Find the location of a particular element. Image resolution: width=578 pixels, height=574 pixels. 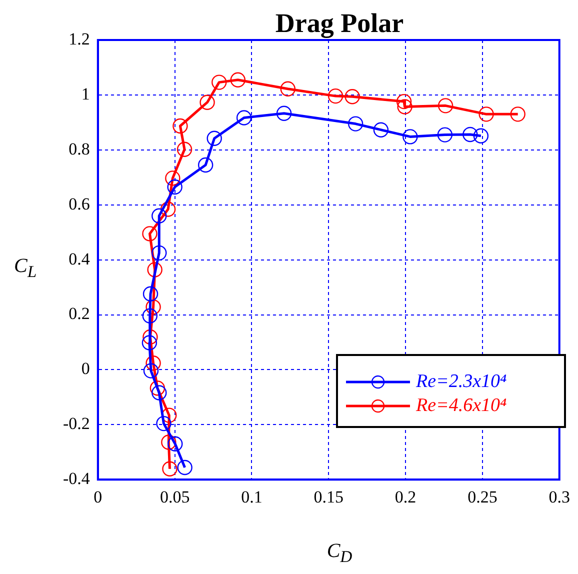

y-tick-label: -0.4 is located at coordinates (76, 478).